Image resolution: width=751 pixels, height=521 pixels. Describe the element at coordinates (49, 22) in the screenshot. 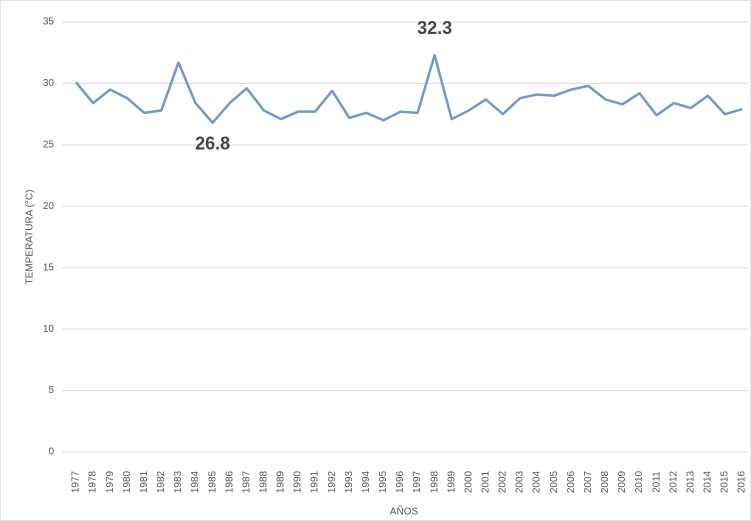

I see `y-tick-label: 35` at that location.